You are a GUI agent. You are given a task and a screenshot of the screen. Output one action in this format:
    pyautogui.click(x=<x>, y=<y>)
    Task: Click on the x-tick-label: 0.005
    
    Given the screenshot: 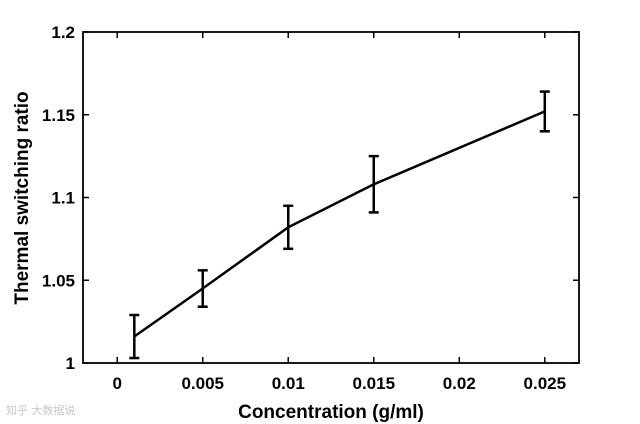 What is the action you would take?
    pyautogui.click(x=202, y=383)
    